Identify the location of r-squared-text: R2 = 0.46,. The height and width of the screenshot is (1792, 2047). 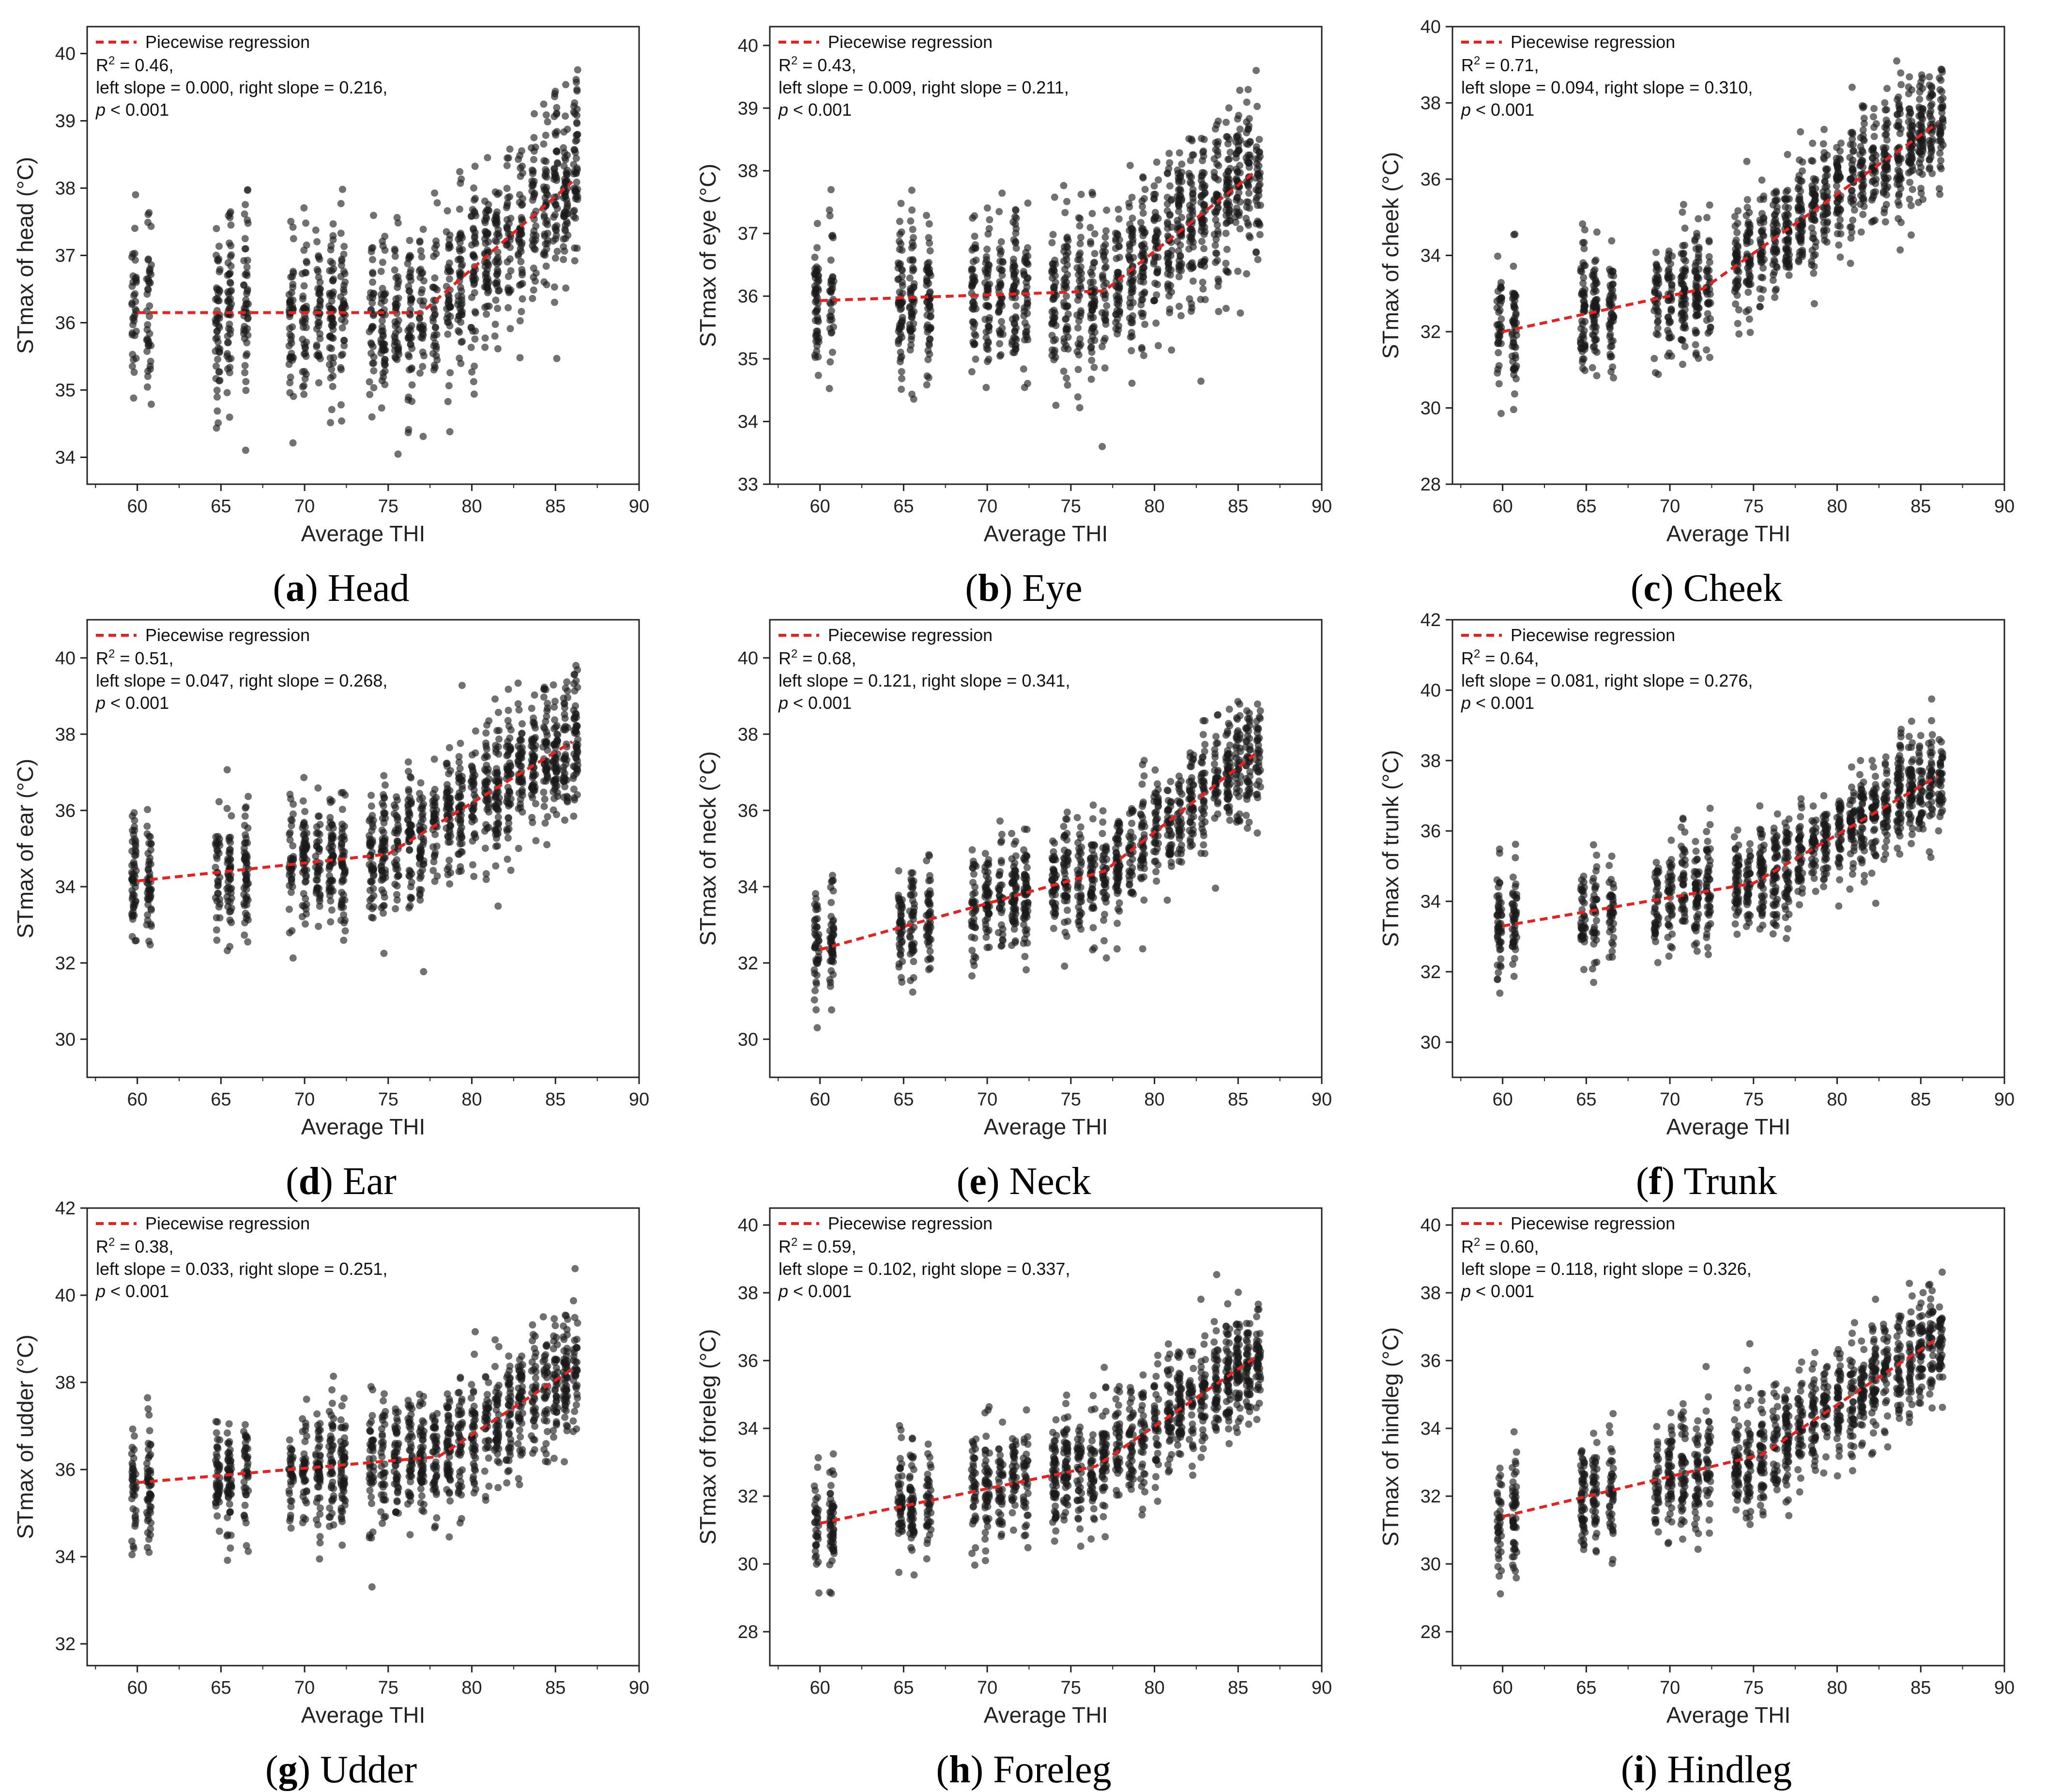
(134, 64).